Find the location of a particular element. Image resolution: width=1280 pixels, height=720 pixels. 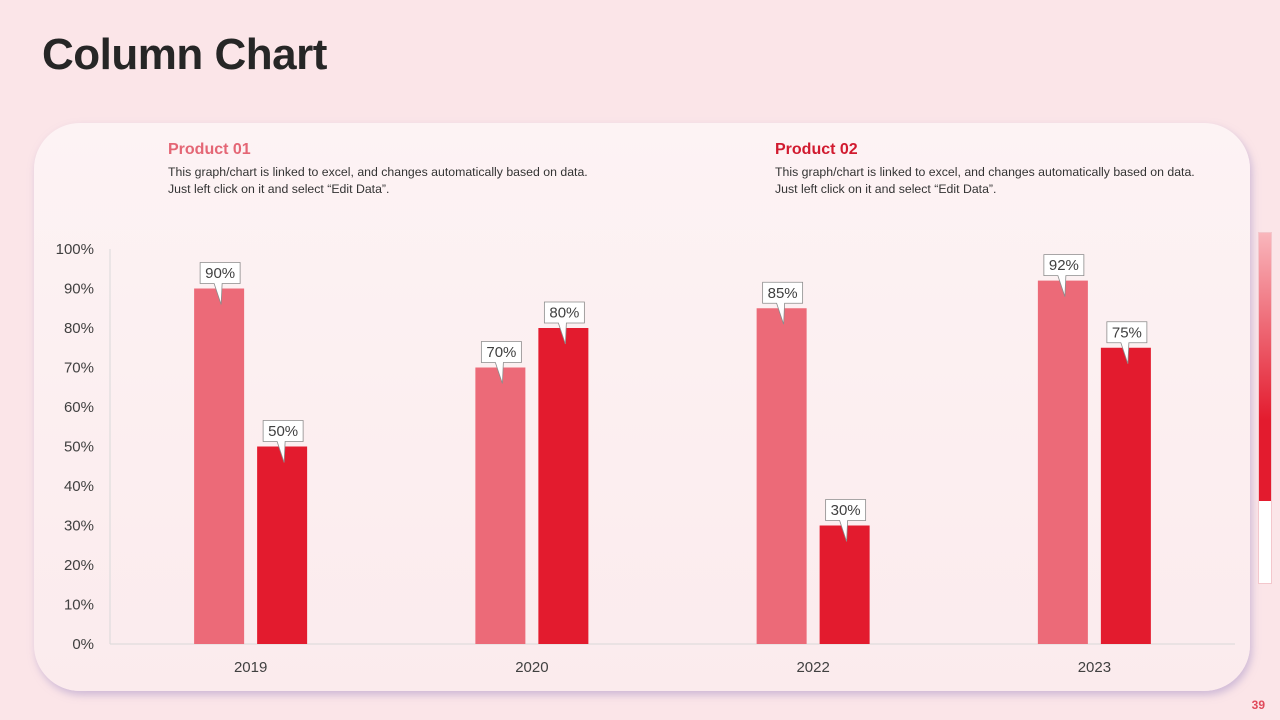

page-title: Column Chart is located at coordinates (184, 54).